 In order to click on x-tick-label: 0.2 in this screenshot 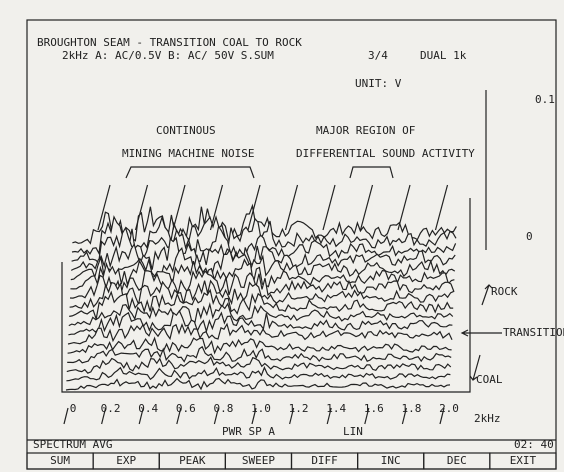, I will do `click(111, 408)`.